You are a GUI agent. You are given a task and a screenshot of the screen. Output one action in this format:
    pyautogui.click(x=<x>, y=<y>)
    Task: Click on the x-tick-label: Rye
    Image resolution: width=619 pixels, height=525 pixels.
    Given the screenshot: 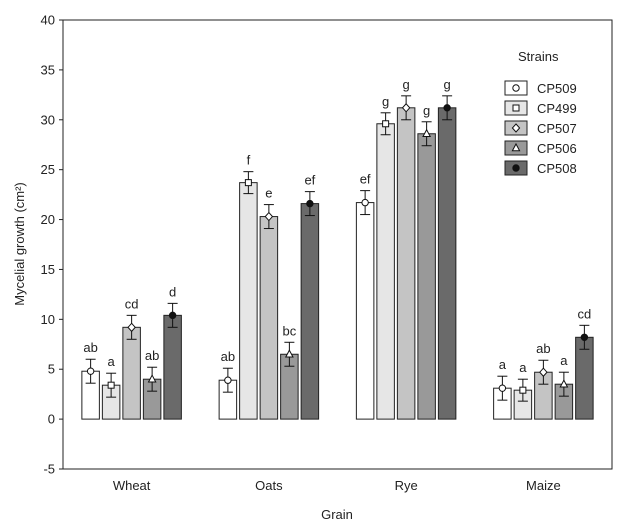 What is the action you would take?
    pyautogui.click(x=406, y=485)
    